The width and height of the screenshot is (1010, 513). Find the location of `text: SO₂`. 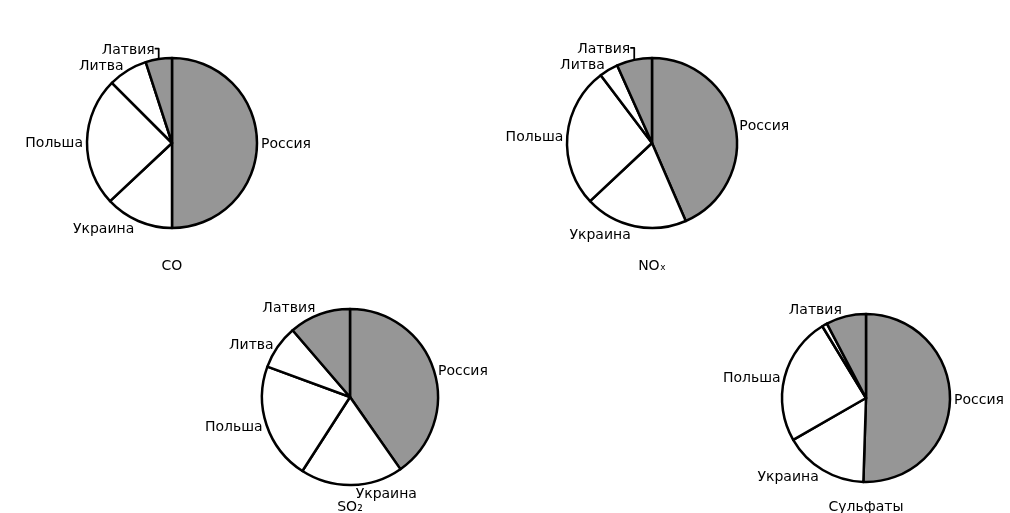

text: SO₂ is located at coordinates (350, 505).